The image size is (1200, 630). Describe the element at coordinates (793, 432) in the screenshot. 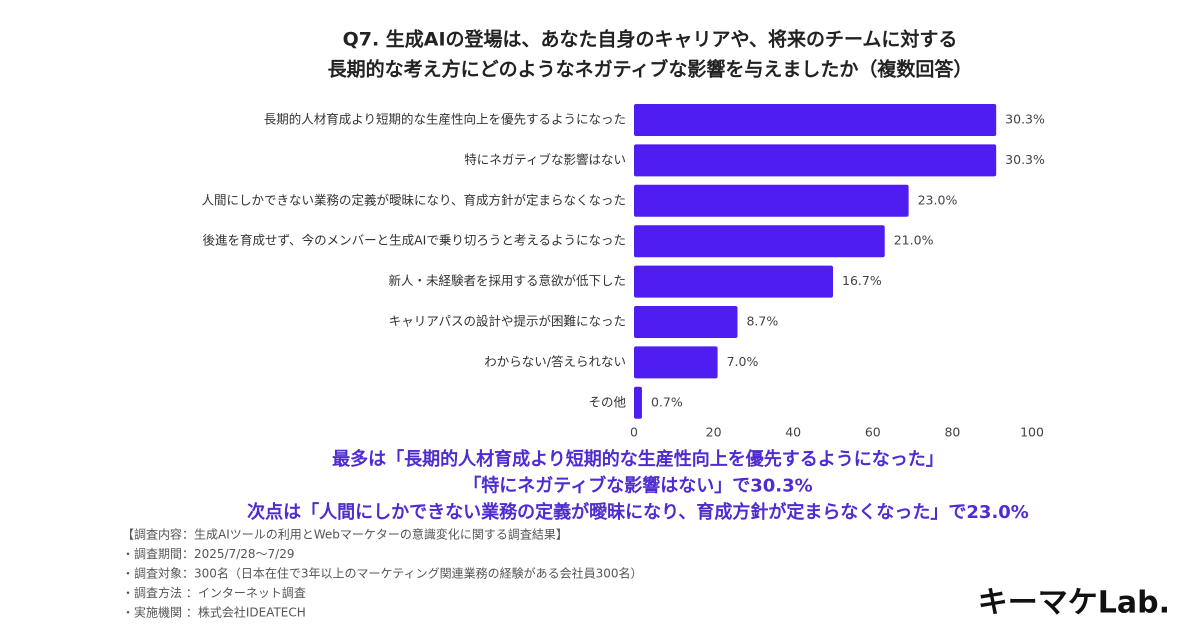

I see `x-tick-label: 40` at that location.